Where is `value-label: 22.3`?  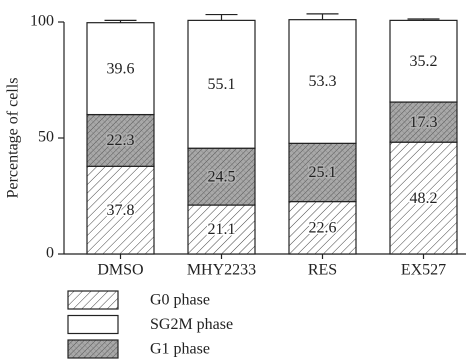
value-label: 22.3 is located at coordinates (121, 140).